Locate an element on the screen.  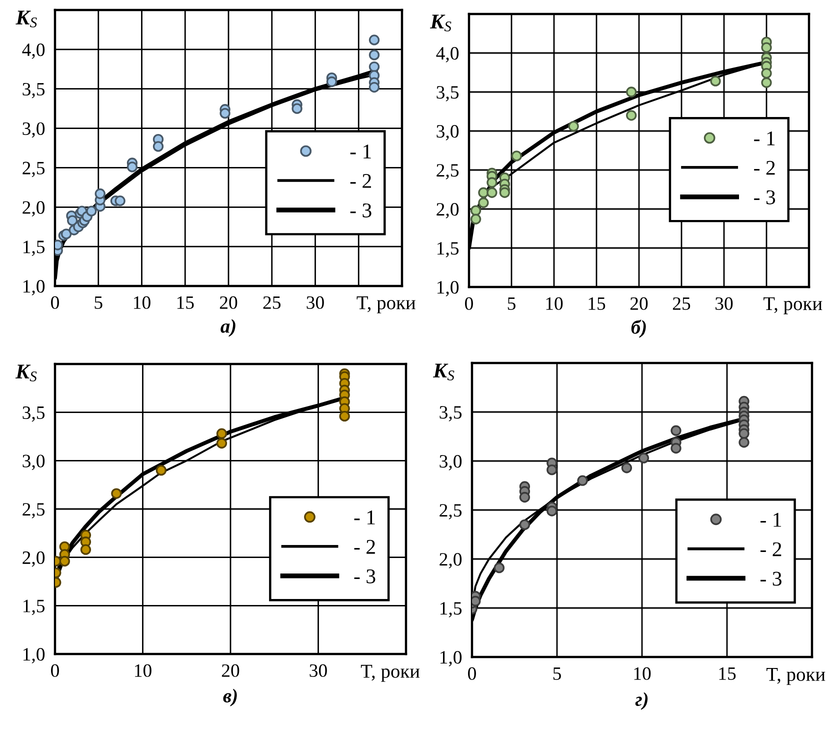
text: в) is located at coordinates (230, 697).